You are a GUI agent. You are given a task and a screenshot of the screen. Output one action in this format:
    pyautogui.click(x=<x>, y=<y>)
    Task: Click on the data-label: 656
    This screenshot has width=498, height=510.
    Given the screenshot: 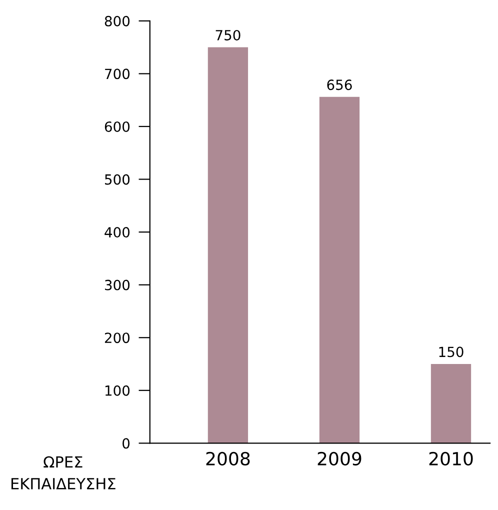 What is the action you would take?
    pyautogui.click(x=339, y=85)
    